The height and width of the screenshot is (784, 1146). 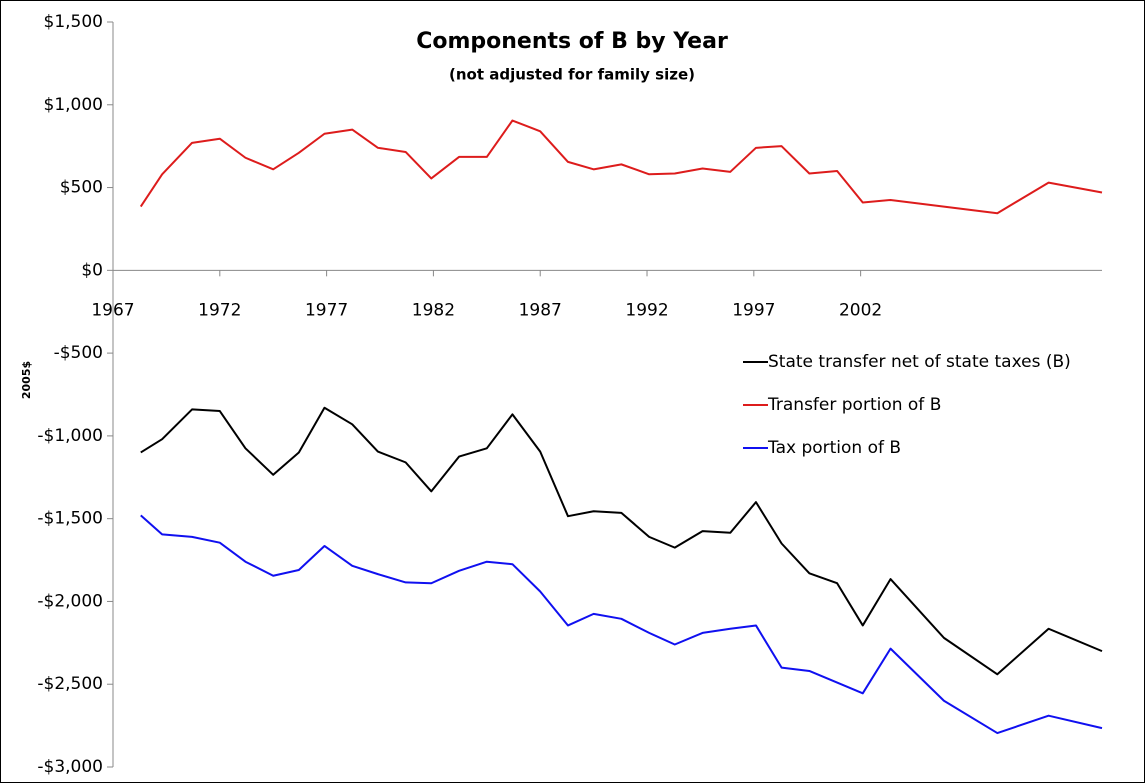 What do you see at coordinates (112, 310) in the screenshot?
I see `x-tick-label: 1967` at bounding box center [112, 310].